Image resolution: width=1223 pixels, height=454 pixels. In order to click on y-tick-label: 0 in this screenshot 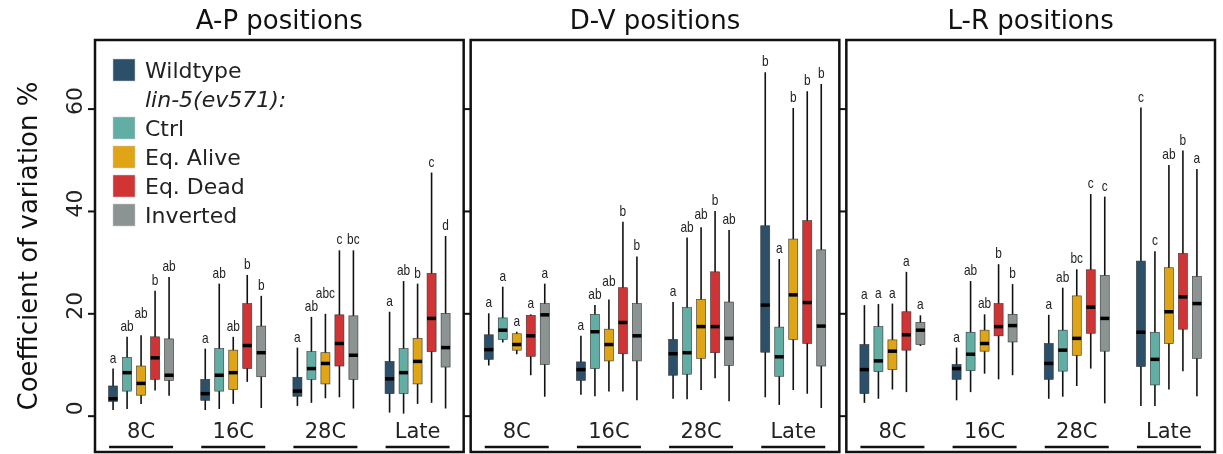, I will do `click(75, 408)`.